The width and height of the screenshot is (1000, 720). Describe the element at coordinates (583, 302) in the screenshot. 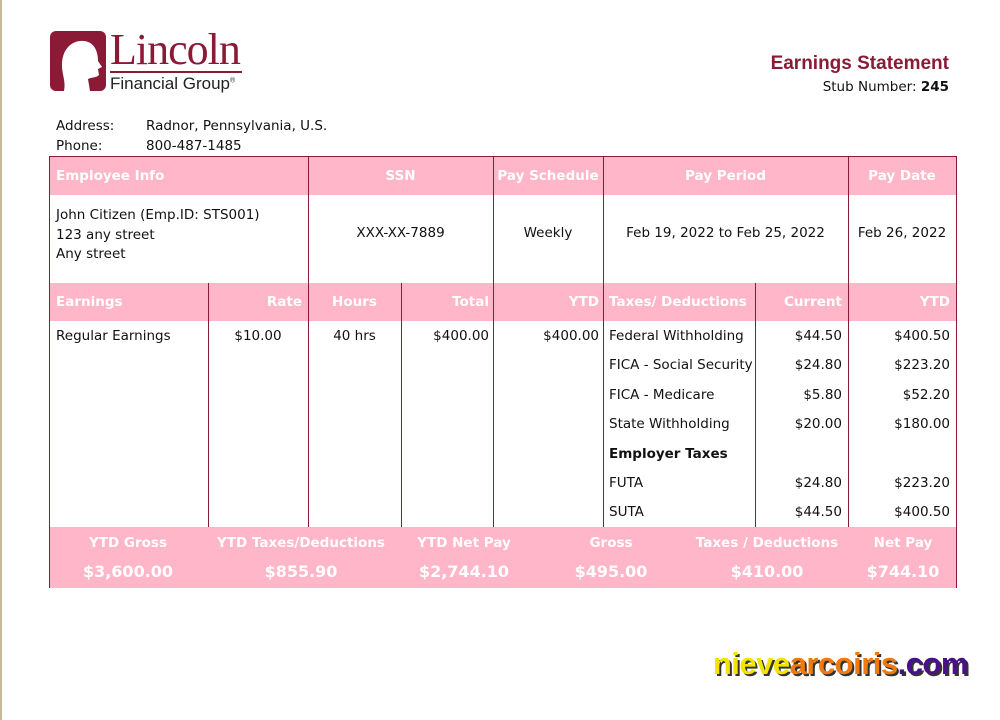

I see `header-ytd: YTD` at that location.